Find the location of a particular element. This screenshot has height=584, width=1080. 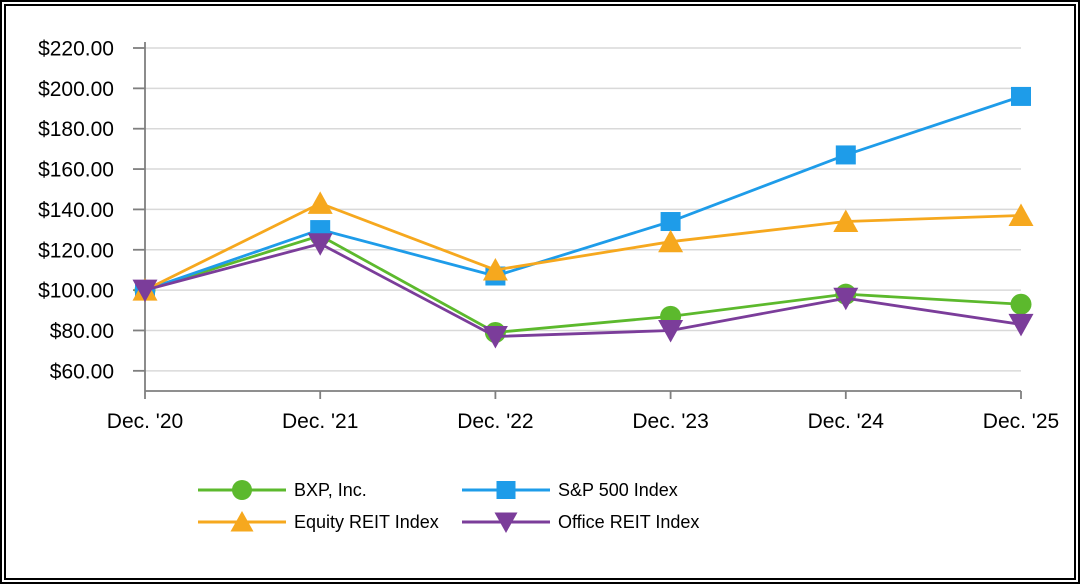

legend-label-sp500: S&P 500 Index is located at coordinates (618, 489).